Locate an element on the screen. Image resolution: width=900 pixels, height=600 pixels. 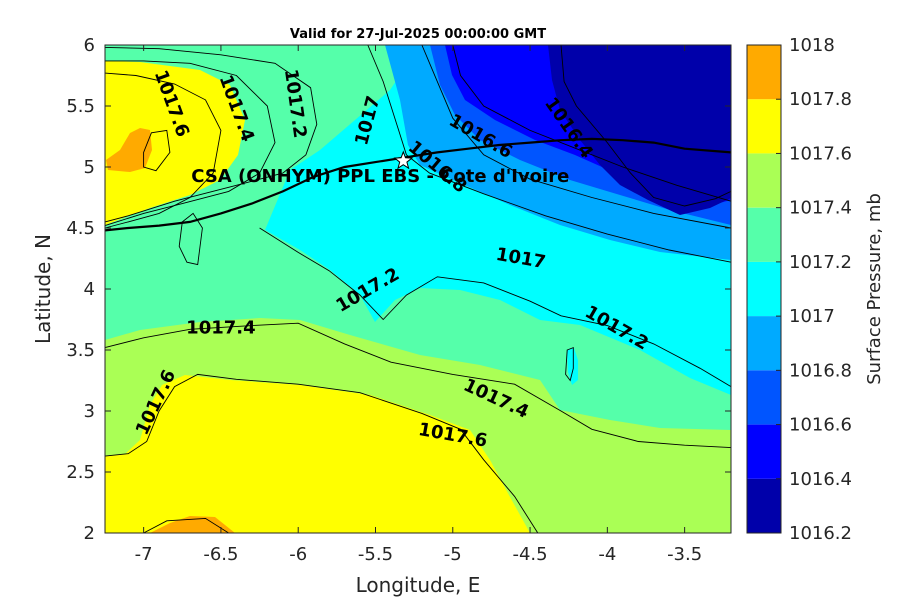
y-tick-label: 3.5 is located at coordinates (80, 350).